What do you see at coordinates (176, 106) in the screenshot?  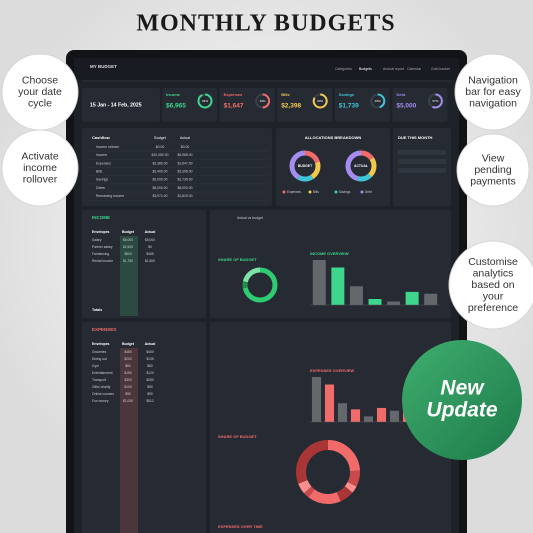 I see `label: $6,965` at bounding box center [176, 106].